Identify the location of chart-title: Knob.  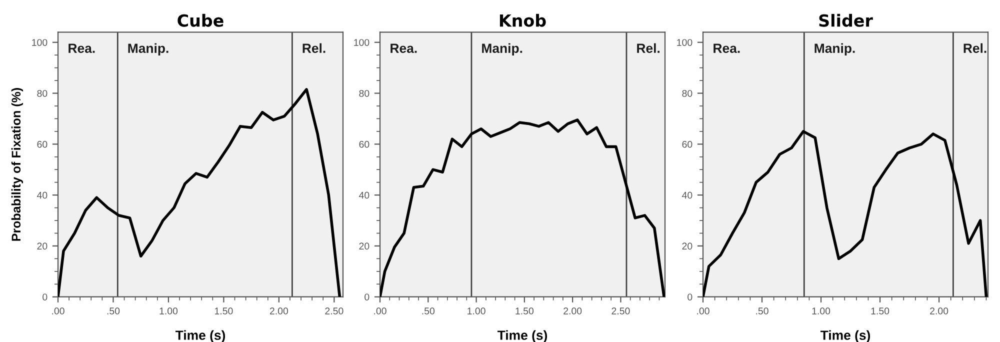
(523, 20).